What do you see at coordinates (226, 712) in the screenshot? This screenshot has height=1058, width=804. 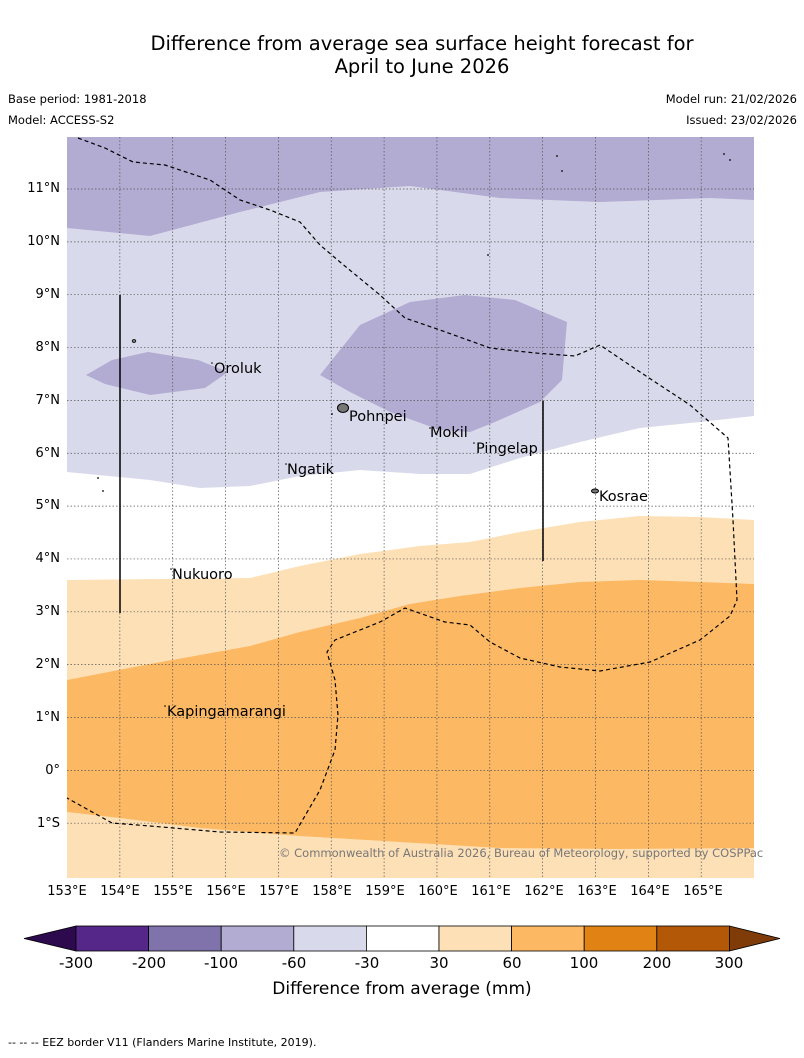 I see `place-kapingamarangi: Kapingamarangi` at bounding box center [226, 712].